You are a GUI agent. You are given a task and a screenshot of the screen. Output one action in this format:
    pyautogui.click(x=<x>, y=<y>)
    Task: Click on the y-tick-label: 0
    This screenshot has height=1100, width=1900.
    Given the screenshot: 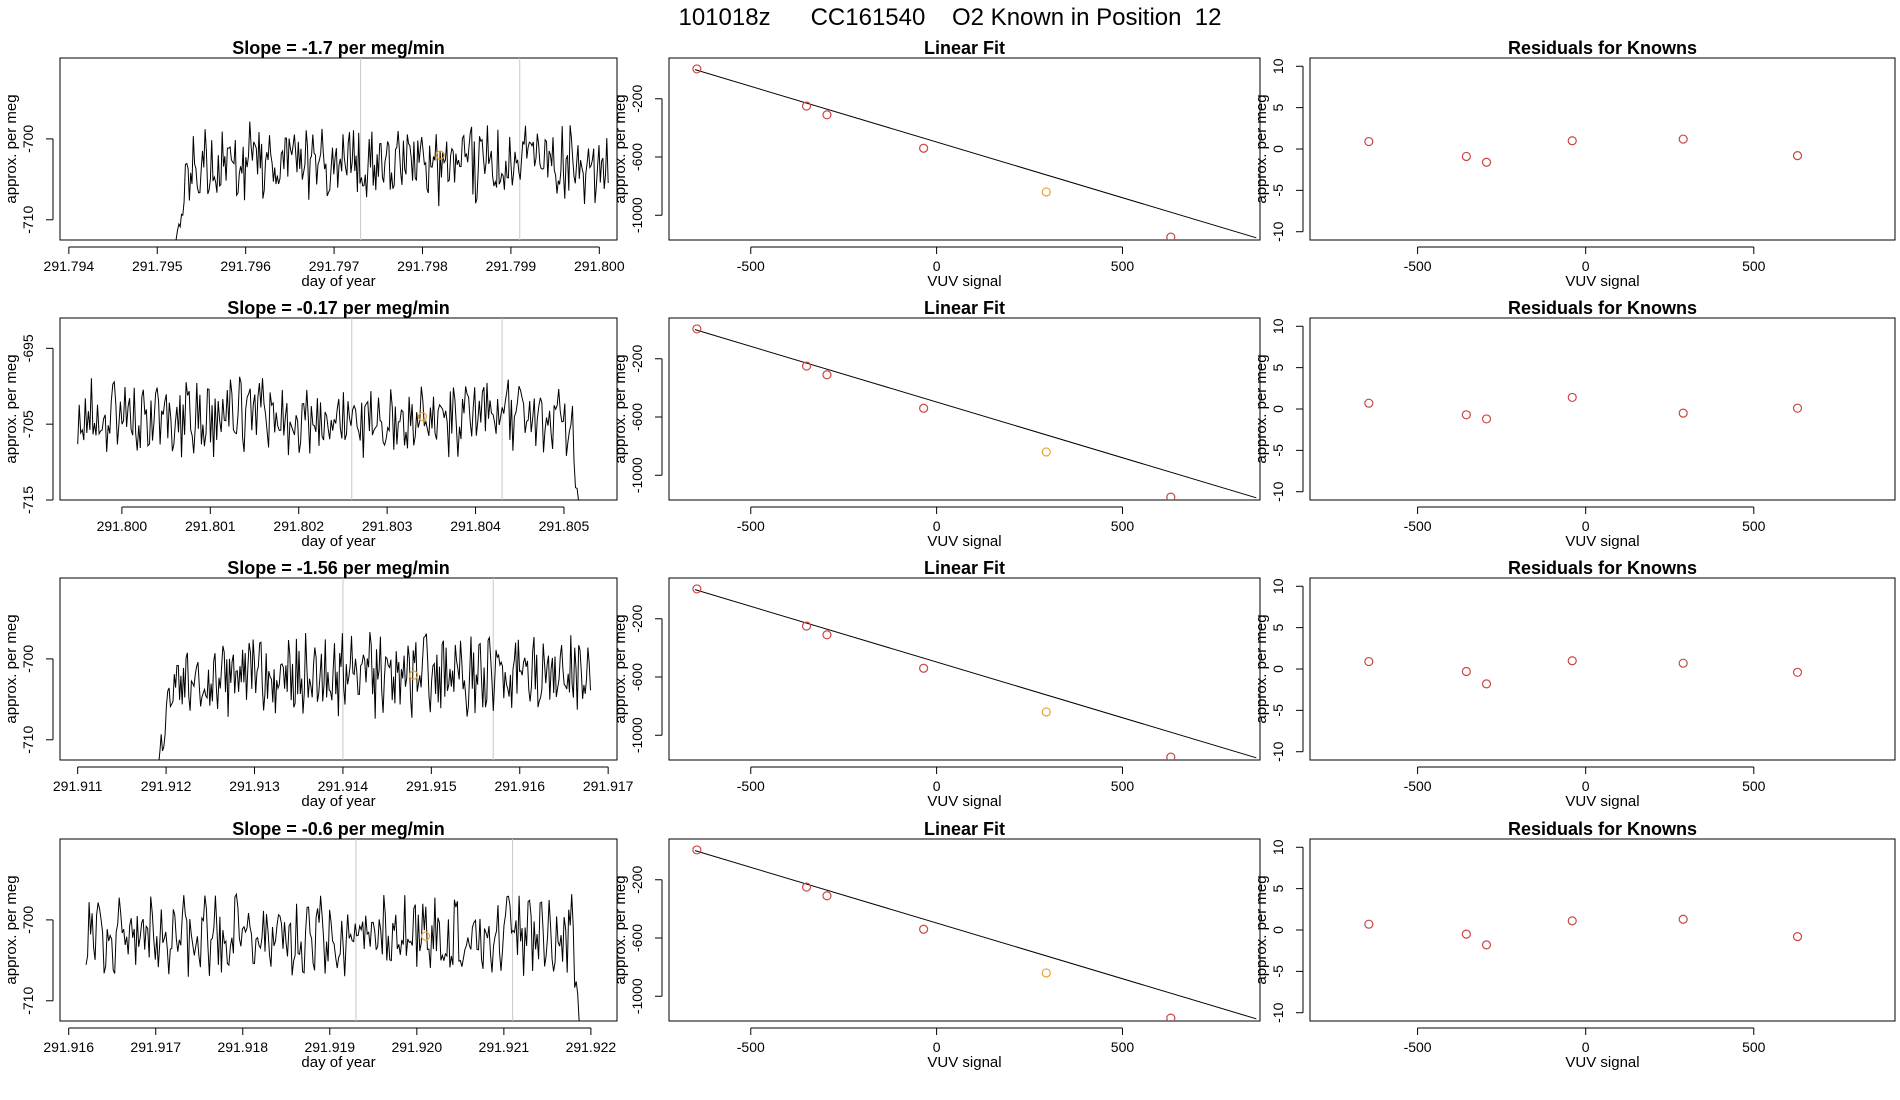 What is the action you would take?
    pyautogui.click(x=1278, y=409)
    